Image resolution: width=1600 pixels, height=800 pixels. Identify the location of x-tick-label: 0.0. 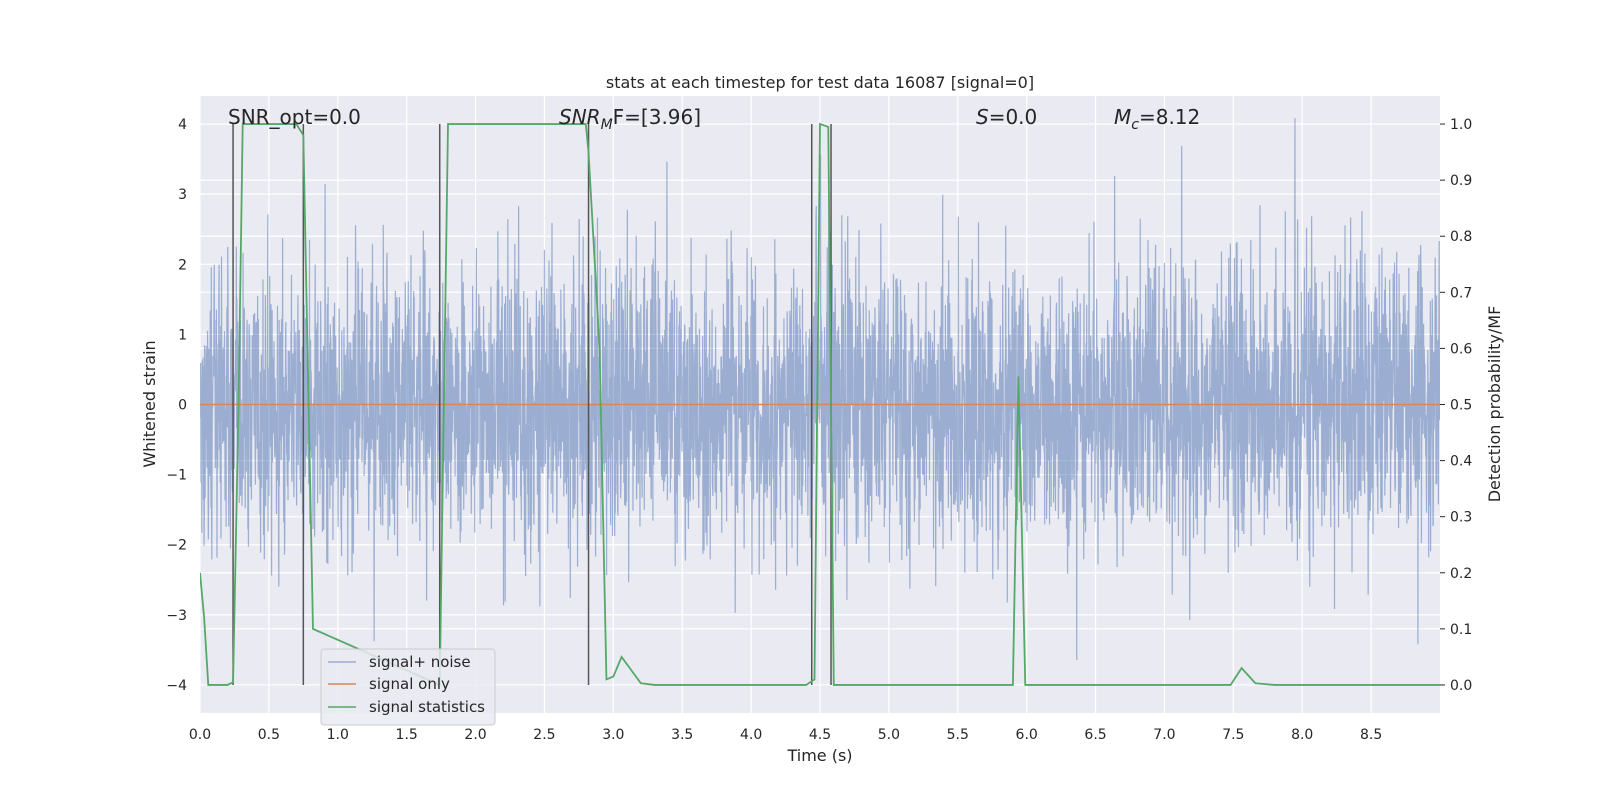
(200, 735).